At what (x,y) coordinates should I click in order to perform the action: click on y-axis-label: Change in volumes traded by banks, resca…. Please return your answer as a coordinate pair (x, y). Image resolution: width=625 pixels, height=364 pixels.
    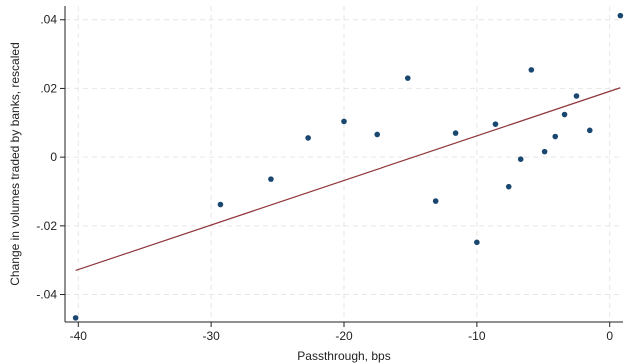
    Looking at the image, I should click on (15, 163).